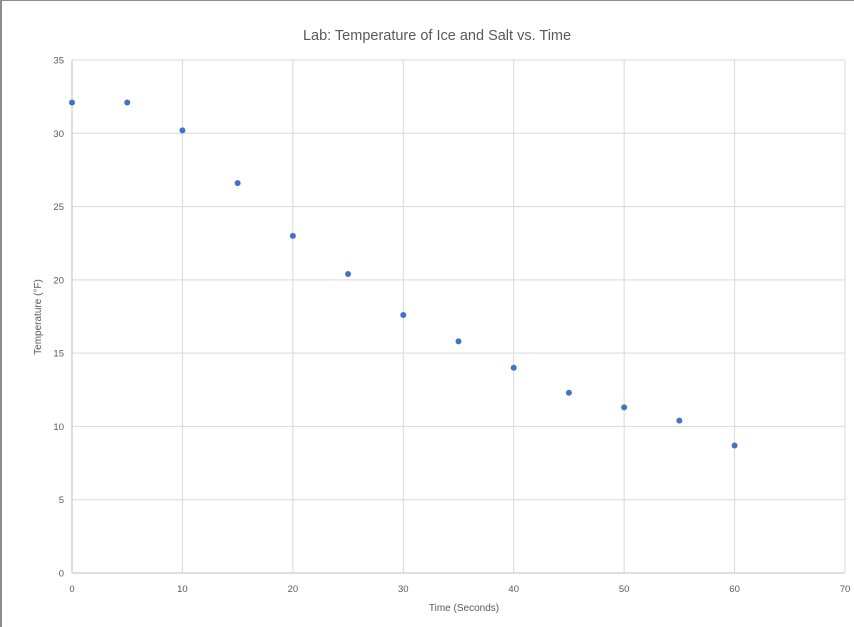  I want to click on x-tick-label: 60, so click(734, 589).